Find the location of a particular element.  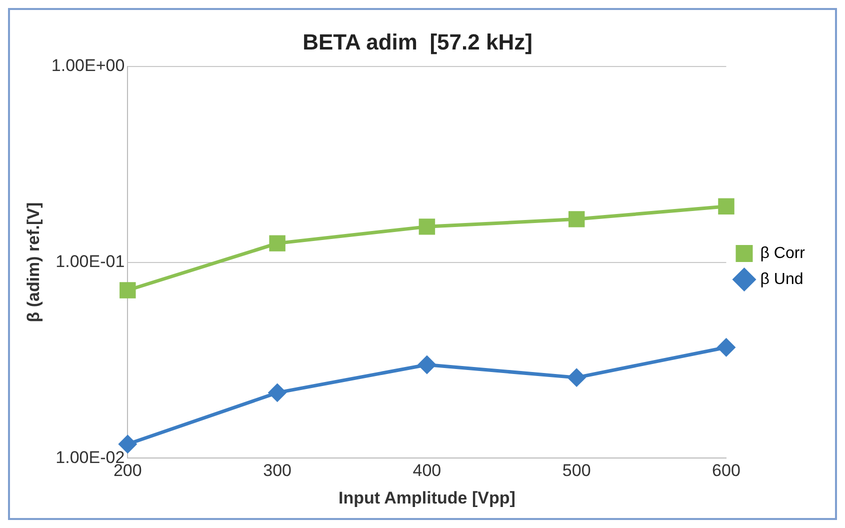

x-tick-label: 300 is located at coordinates (277, 470).